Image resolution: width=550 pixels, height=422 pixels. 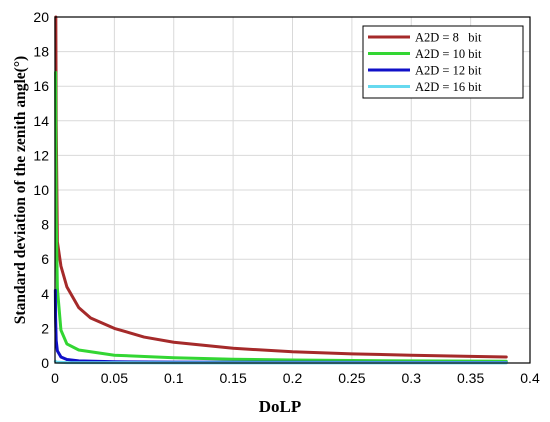 I want to click on legend-label: A2D = 16 bit, so click(x=448, y=87).